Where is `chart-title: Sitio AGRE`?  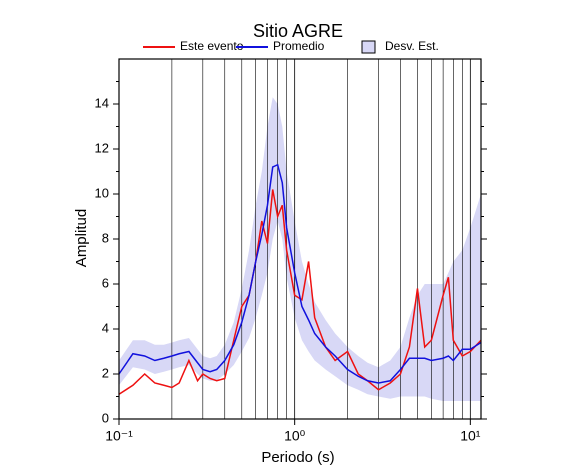
chart-title: Sitio AGRE is located at coordinates (298, 31).